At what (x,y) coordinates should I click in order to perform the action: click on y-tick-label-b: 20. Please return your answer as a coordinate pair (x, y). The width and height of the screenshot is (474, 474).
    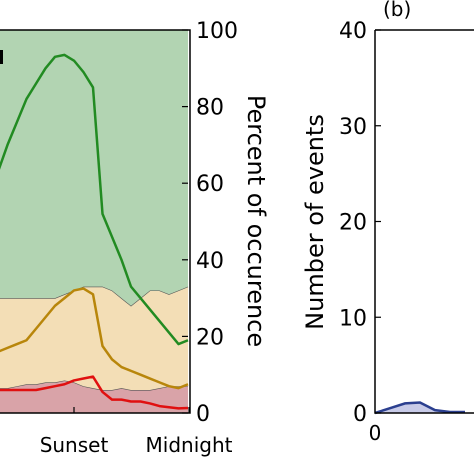
    Looking at the image, I should click on (353, 223).